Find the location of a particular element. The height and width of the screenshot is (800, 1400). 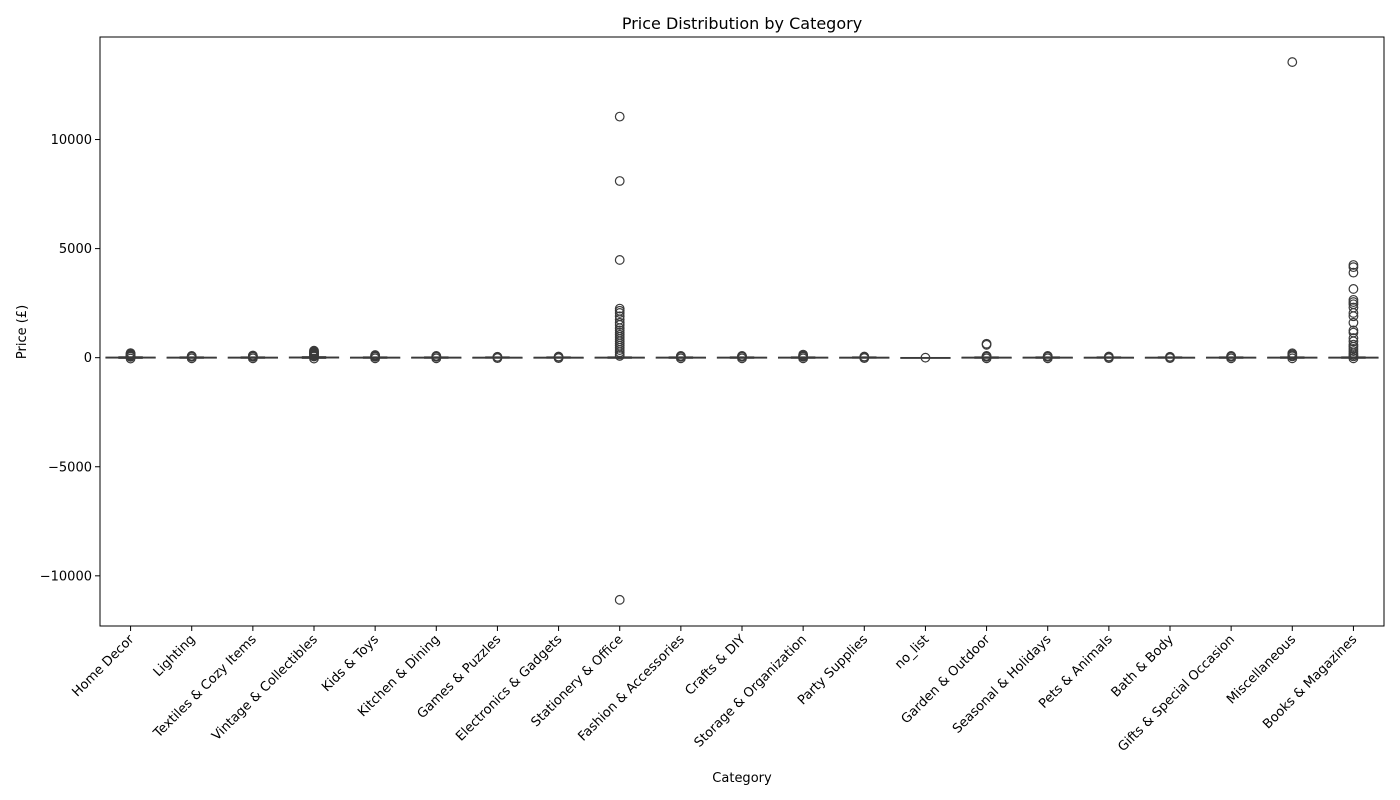

chart-title: Price Distribution by Category is located at coordinates (742, 23).